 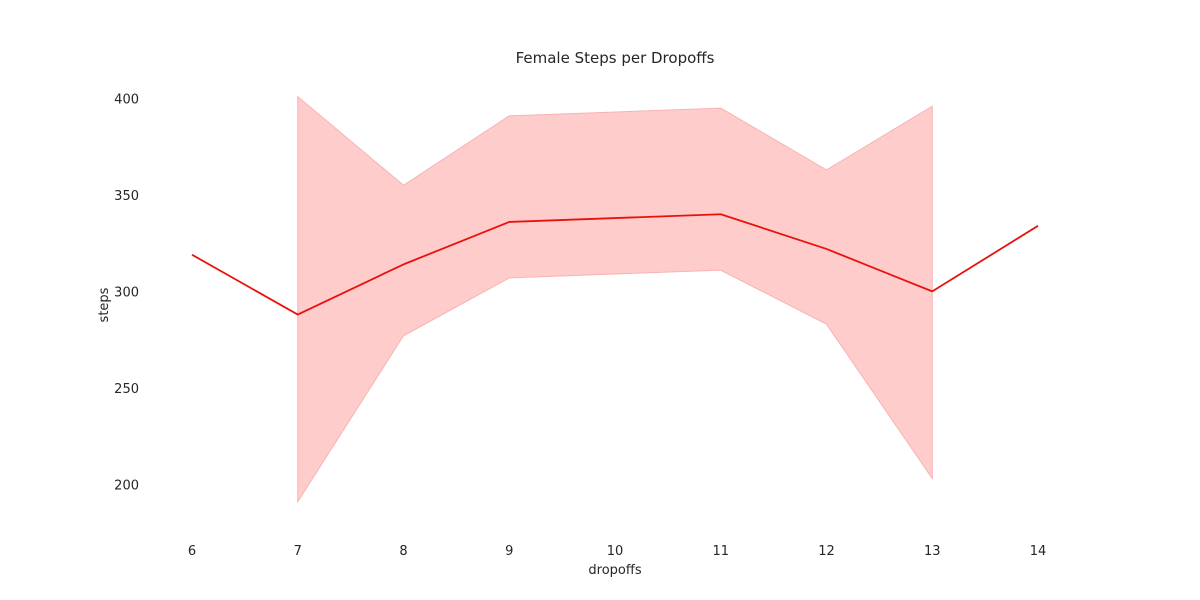 I want to click on x-axis-label: dropoffs, so click(x=614, y=570).